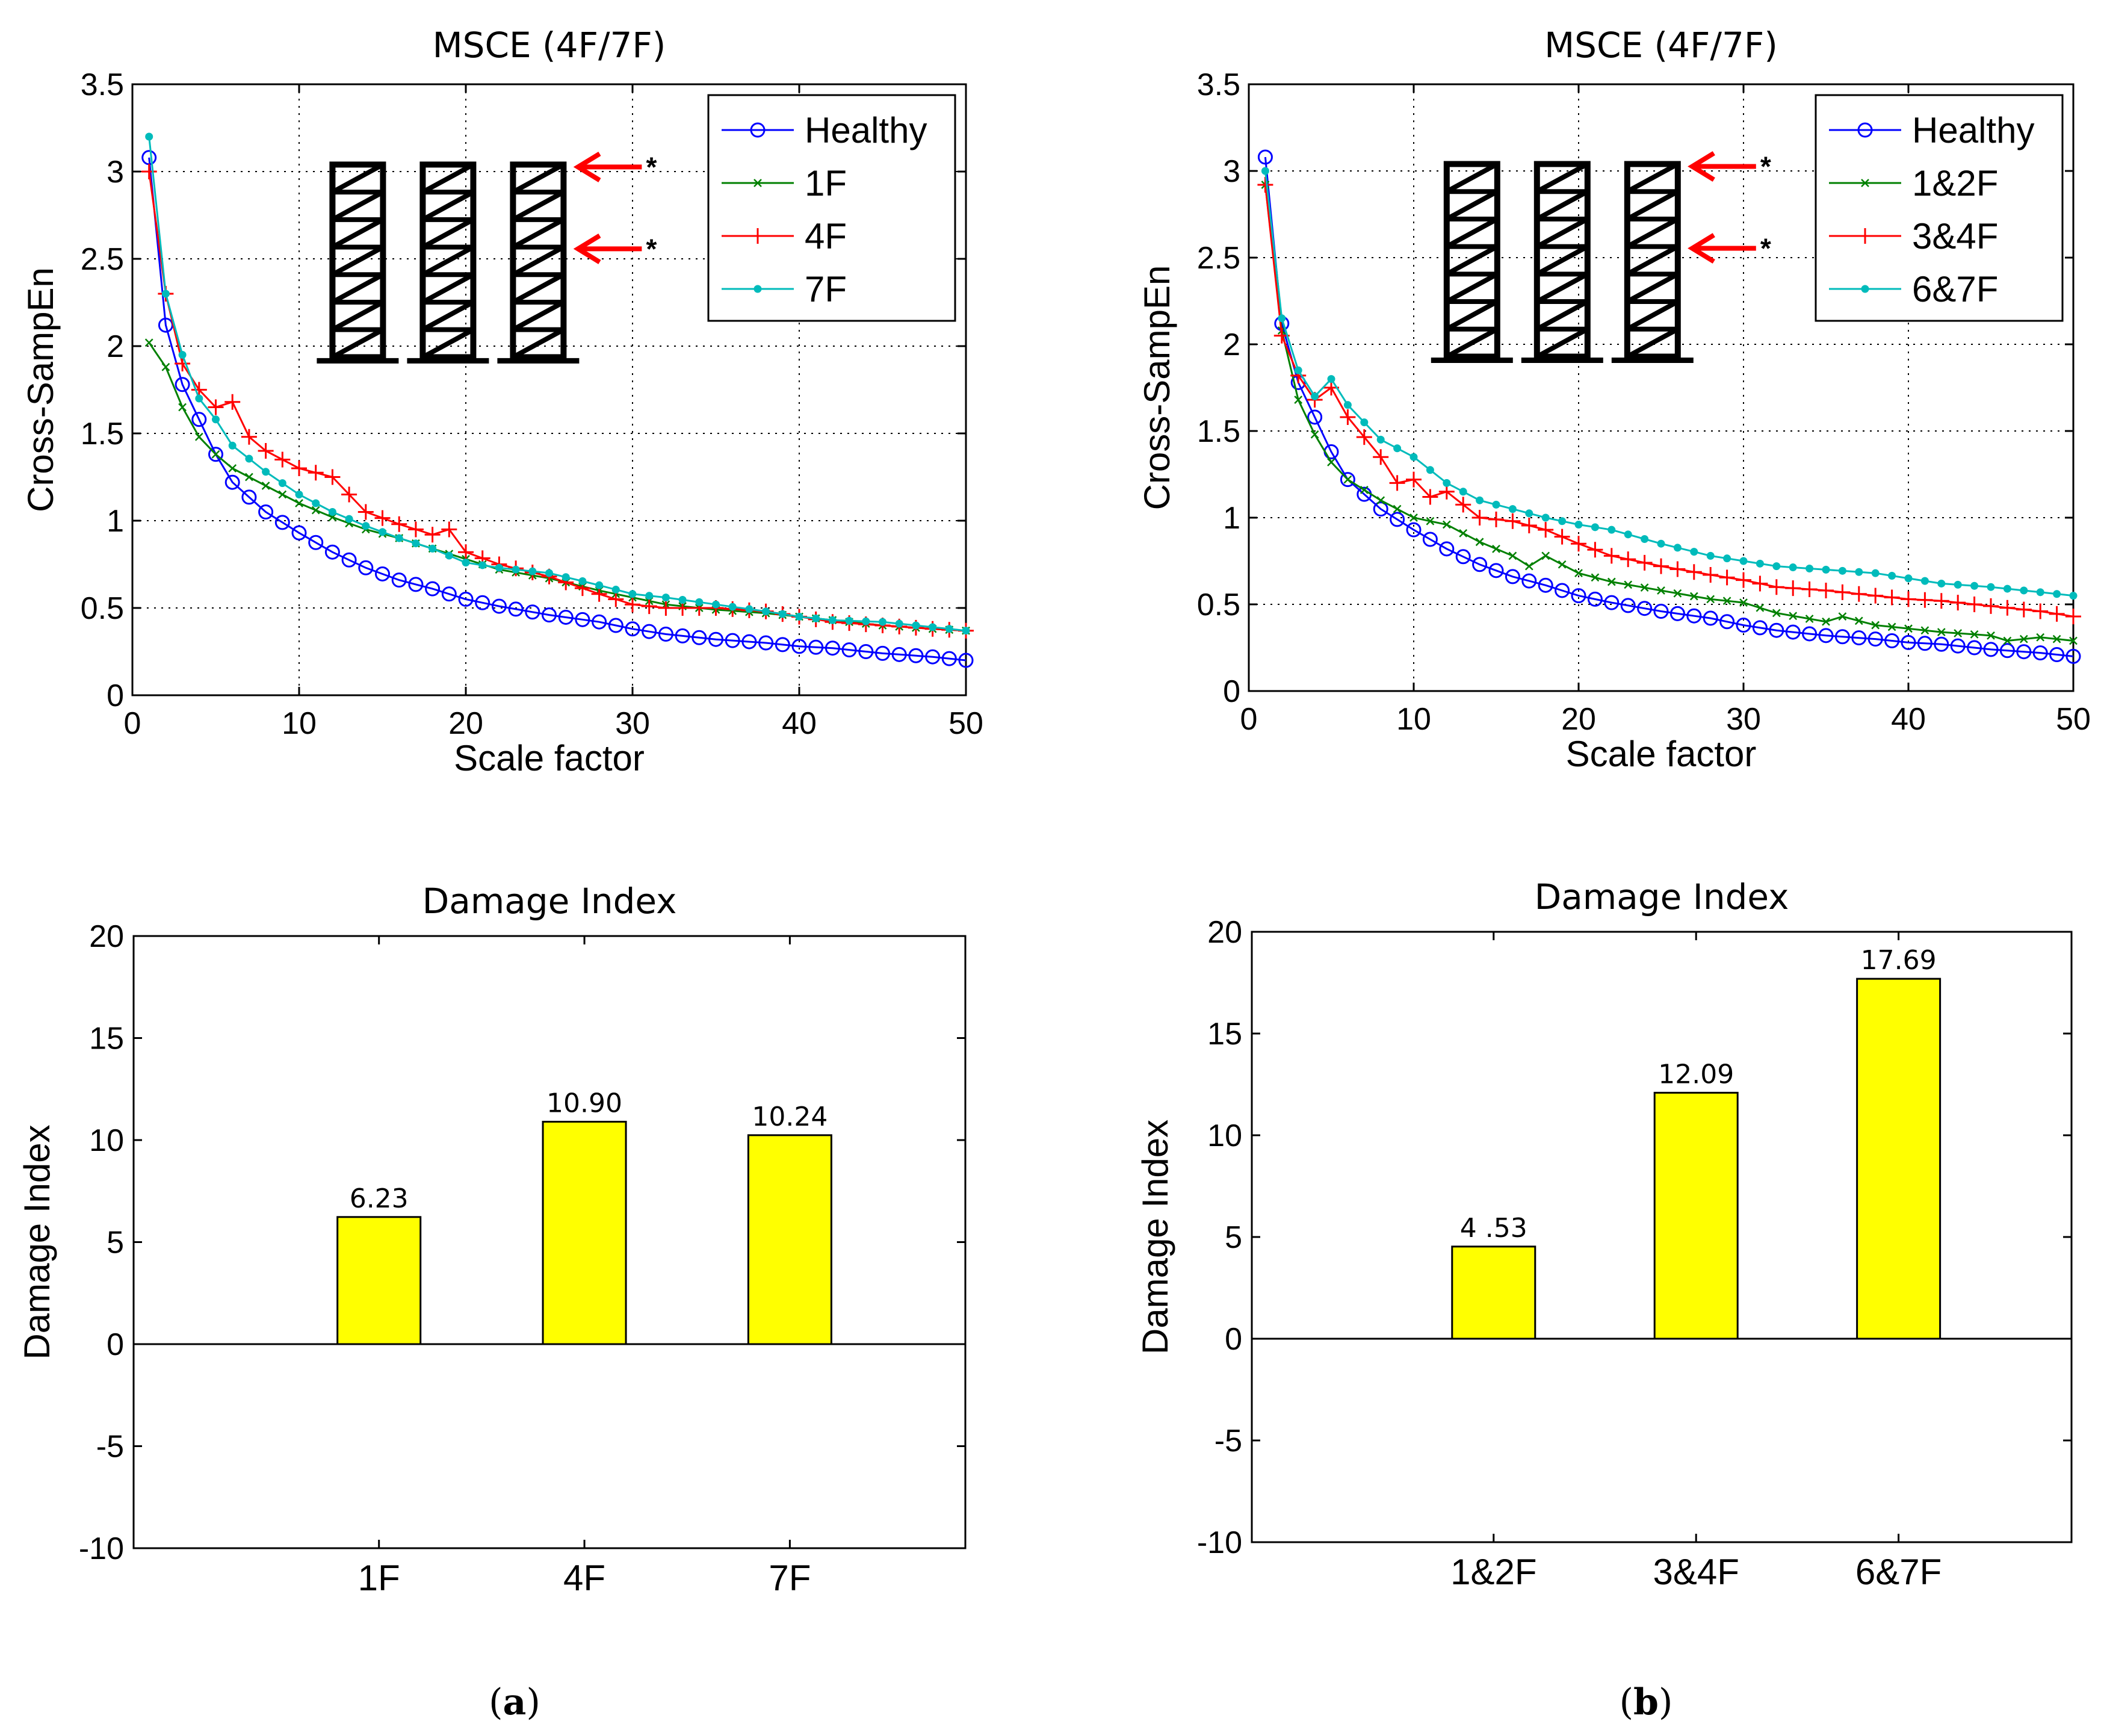 The width and height of the screenshot is (2101, 1736). What do you see at coordinates (632, 723) in the screenshot?
I see `x-tick-label: 30` at bounding box center [632, 723].